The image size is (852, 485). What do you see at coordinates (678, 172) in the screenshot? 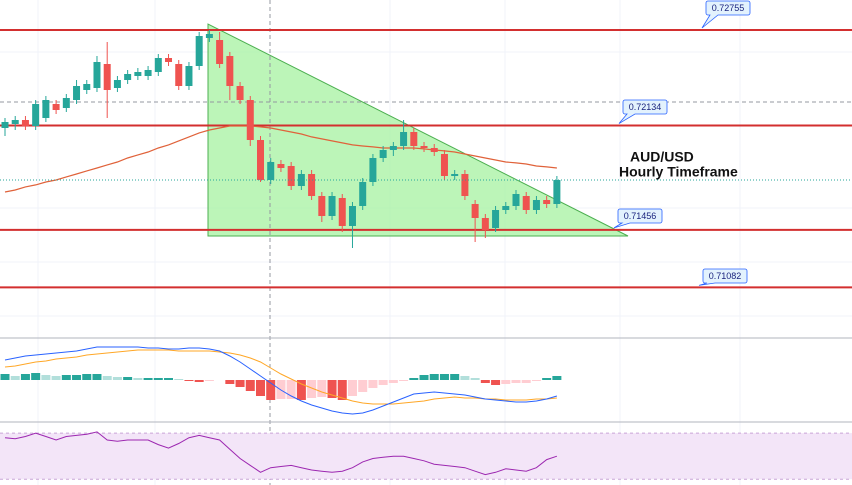
I see `timeframe-label: Hourly Timeframe` at bounding box center [678, 172].